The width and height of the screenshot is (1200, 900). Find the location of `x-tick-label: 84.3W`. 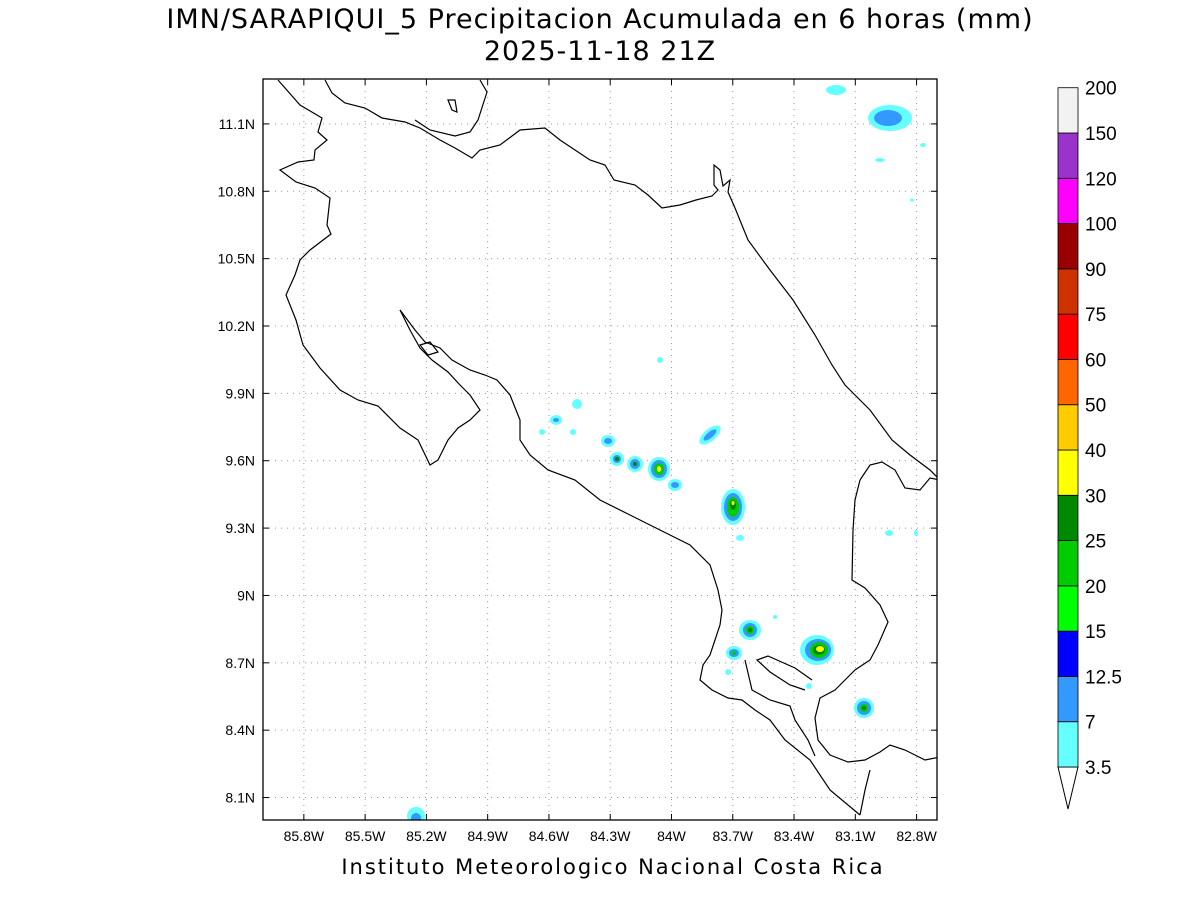

x-tick-label: 84.3W is located at coordinates (610, 836).